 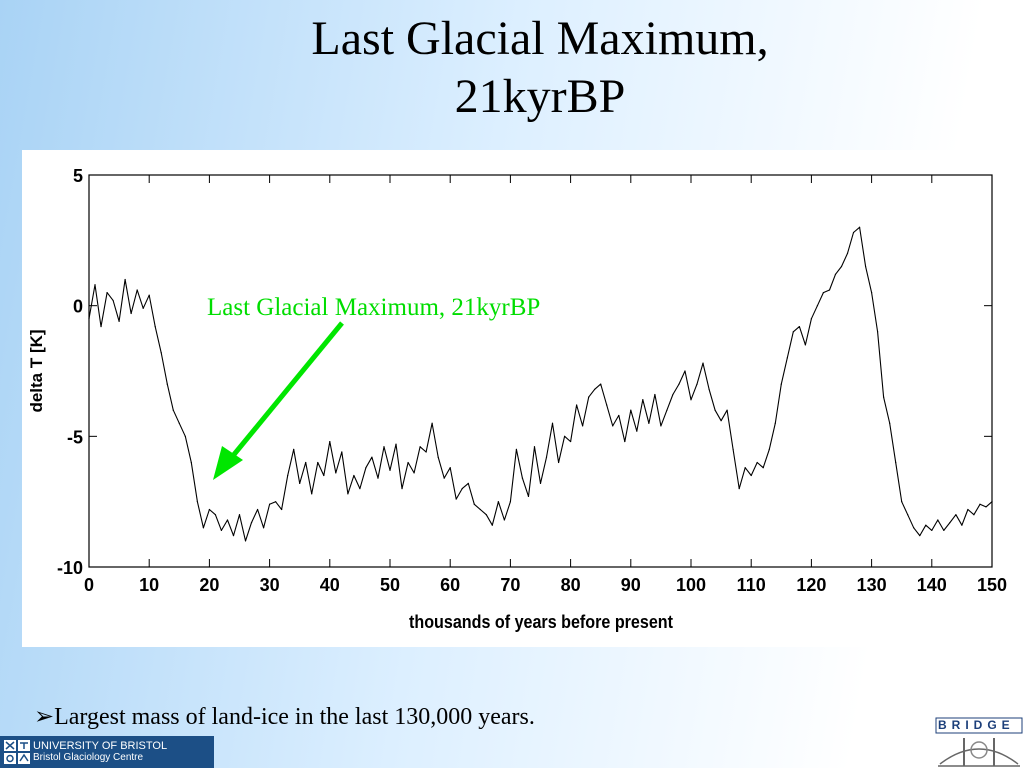 What do you see at coordinates (75, 437) in the screenshot?
I see `y-tick-label: -5` at bounding box center [75, 437].